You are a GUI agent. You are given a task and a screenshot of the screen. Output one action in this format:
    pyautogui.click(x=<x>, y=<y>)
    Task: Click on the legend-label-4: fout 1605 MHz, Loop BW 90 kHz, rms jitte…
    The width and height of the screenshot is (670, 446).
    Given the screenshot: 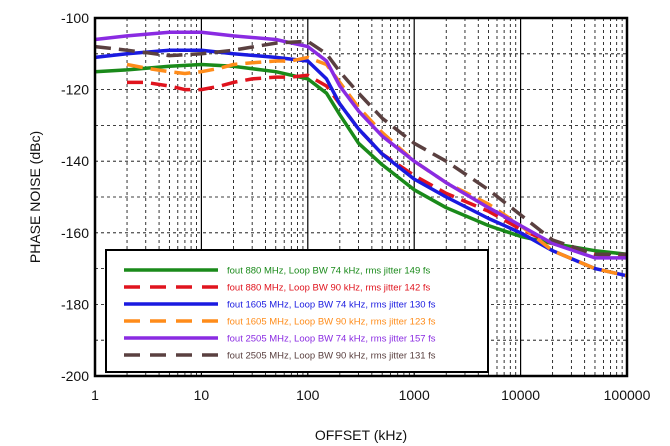 What is the action you would take?
    pyautogui.click(x=331, y=322)
    